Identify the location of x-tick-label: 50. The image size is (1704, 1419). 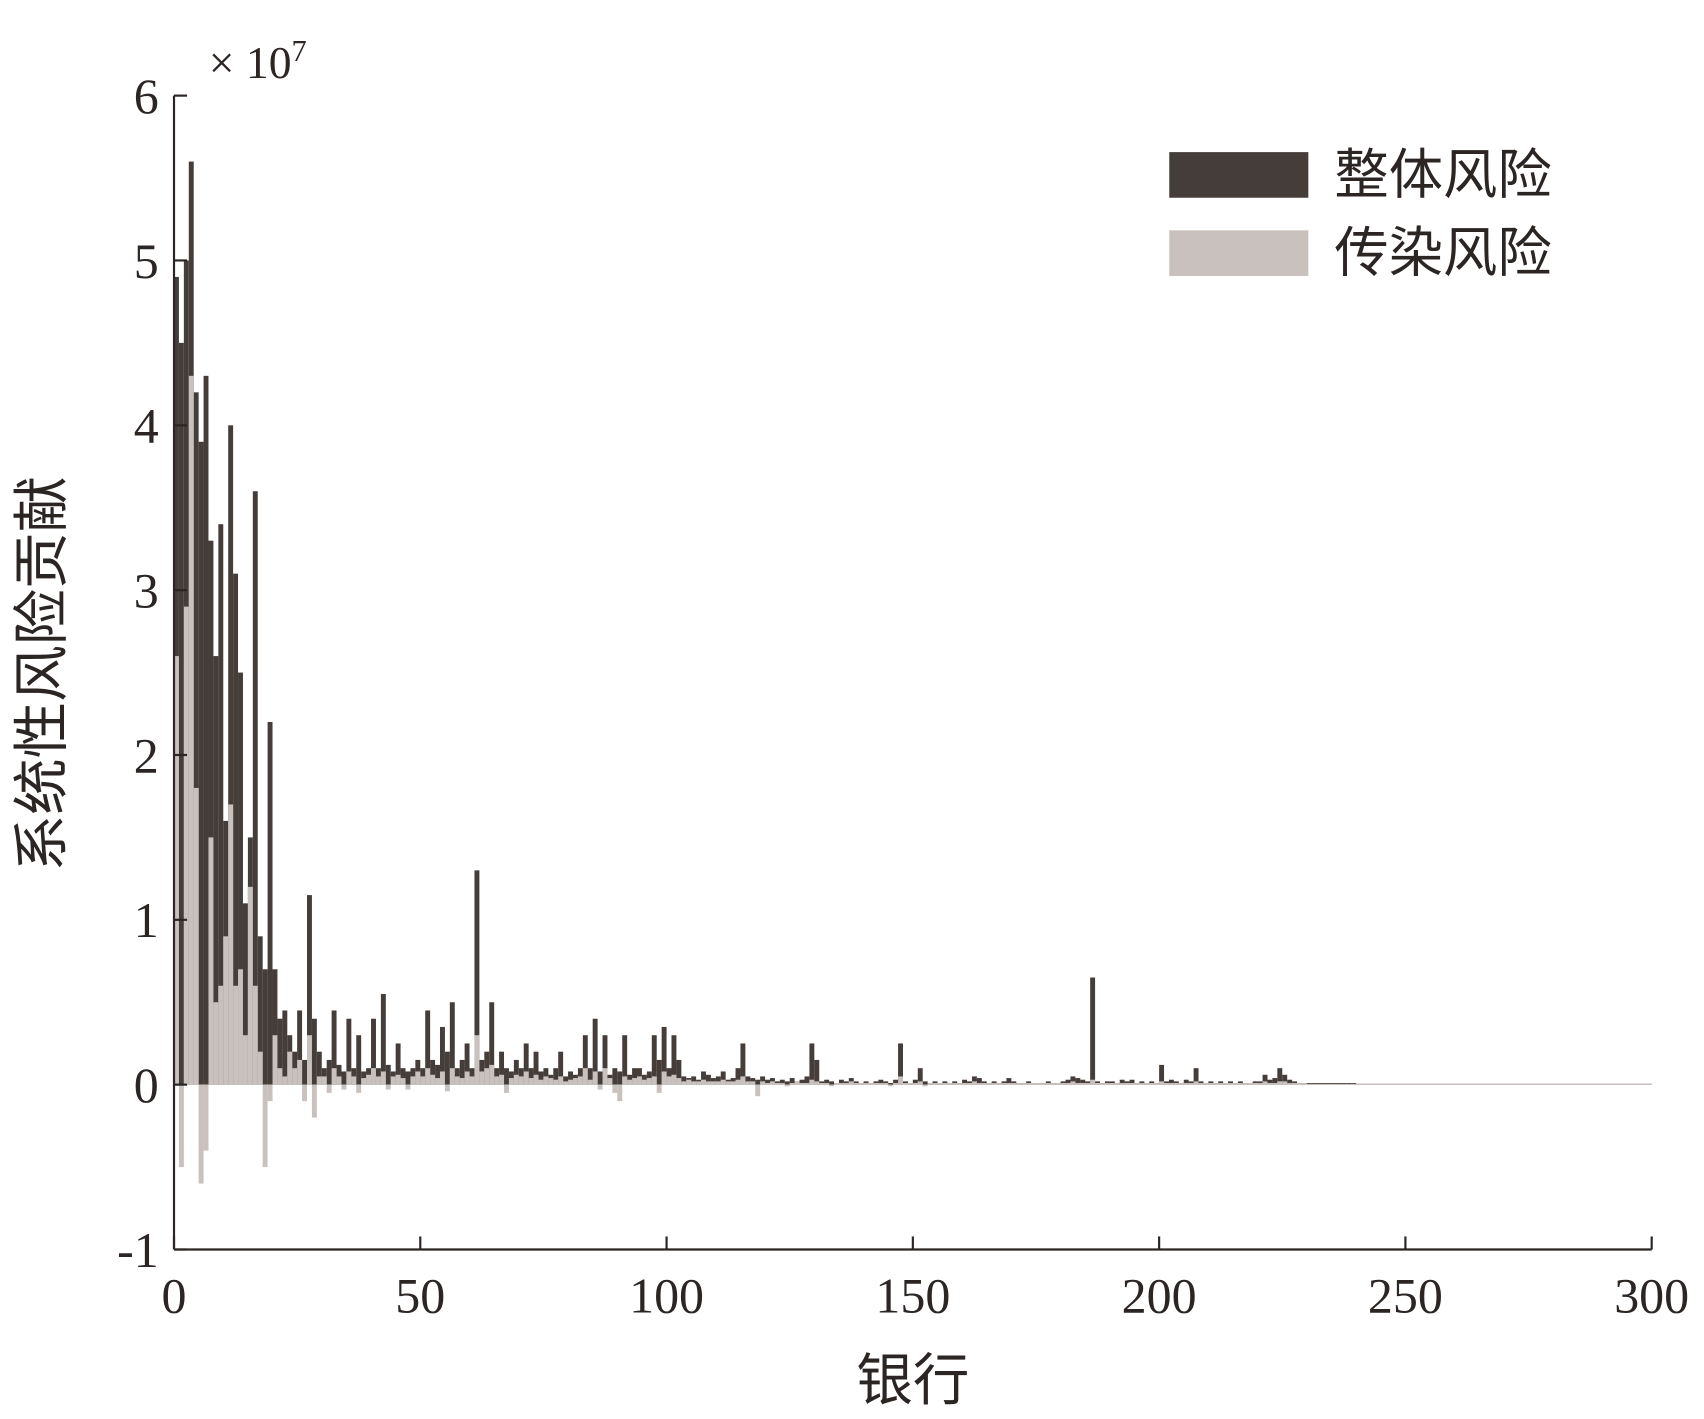
(420, 1296).